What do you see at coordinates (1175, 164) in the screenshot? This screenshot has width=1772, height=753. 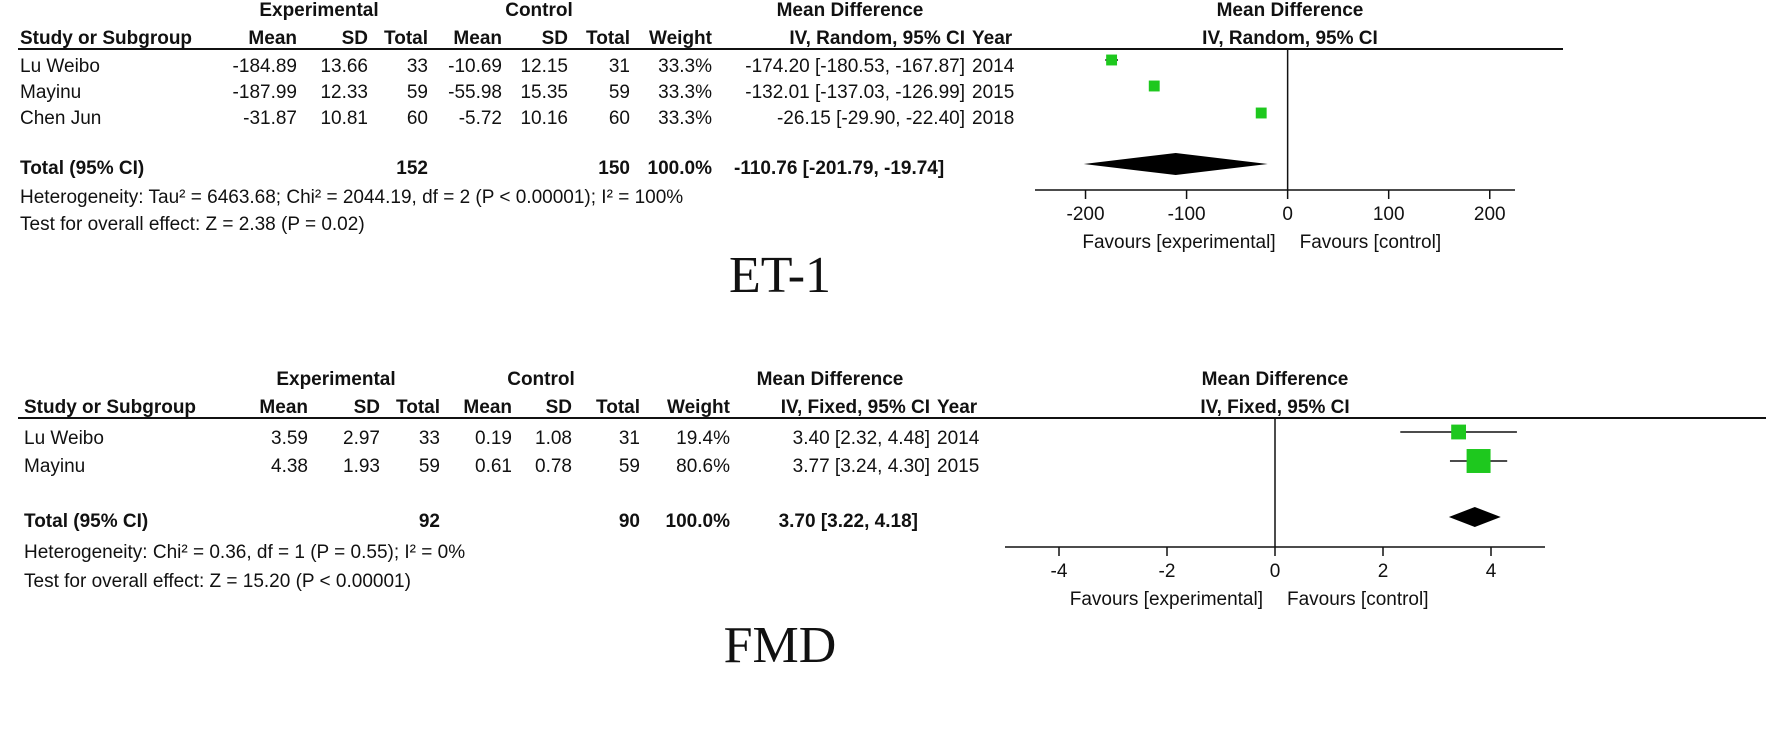 I see `pooled-diamond` at bounding box center [1175, 164].